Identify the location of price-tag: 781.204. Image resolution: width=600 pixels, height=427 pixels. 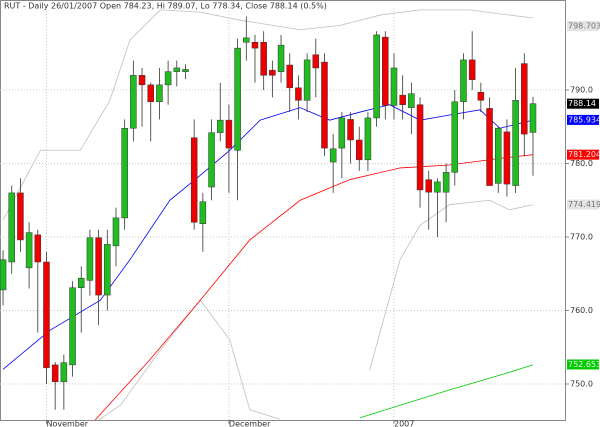
(584, 154).